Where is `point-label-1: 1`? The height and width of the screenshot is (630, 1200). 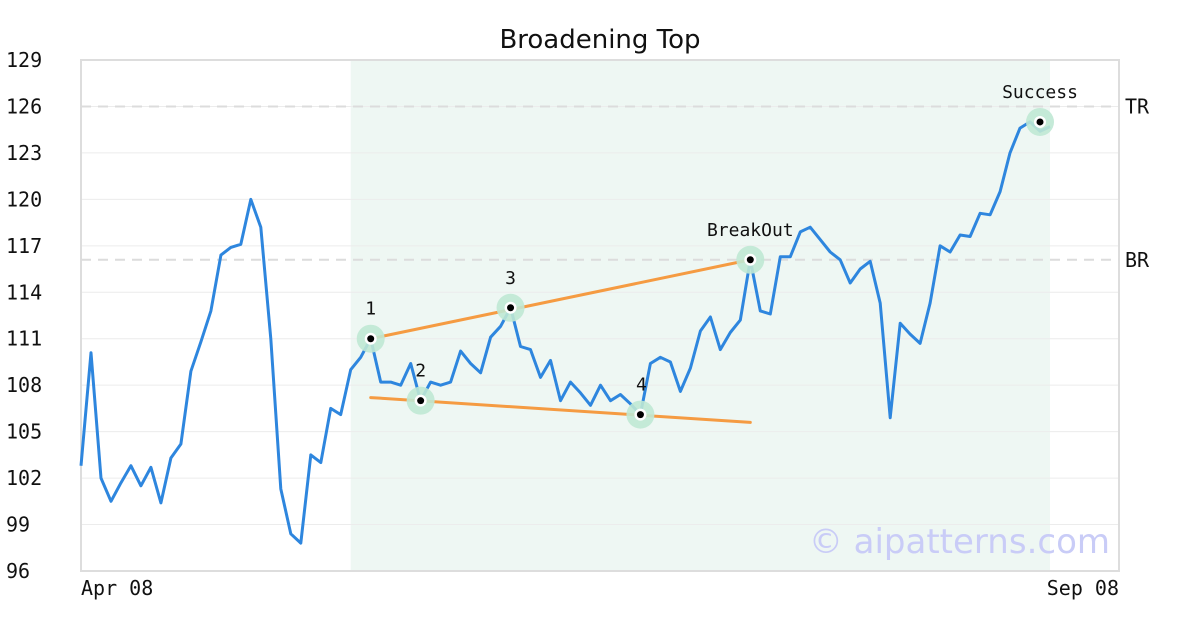 point-label-1: 1 is located at coordinates (370, 309).